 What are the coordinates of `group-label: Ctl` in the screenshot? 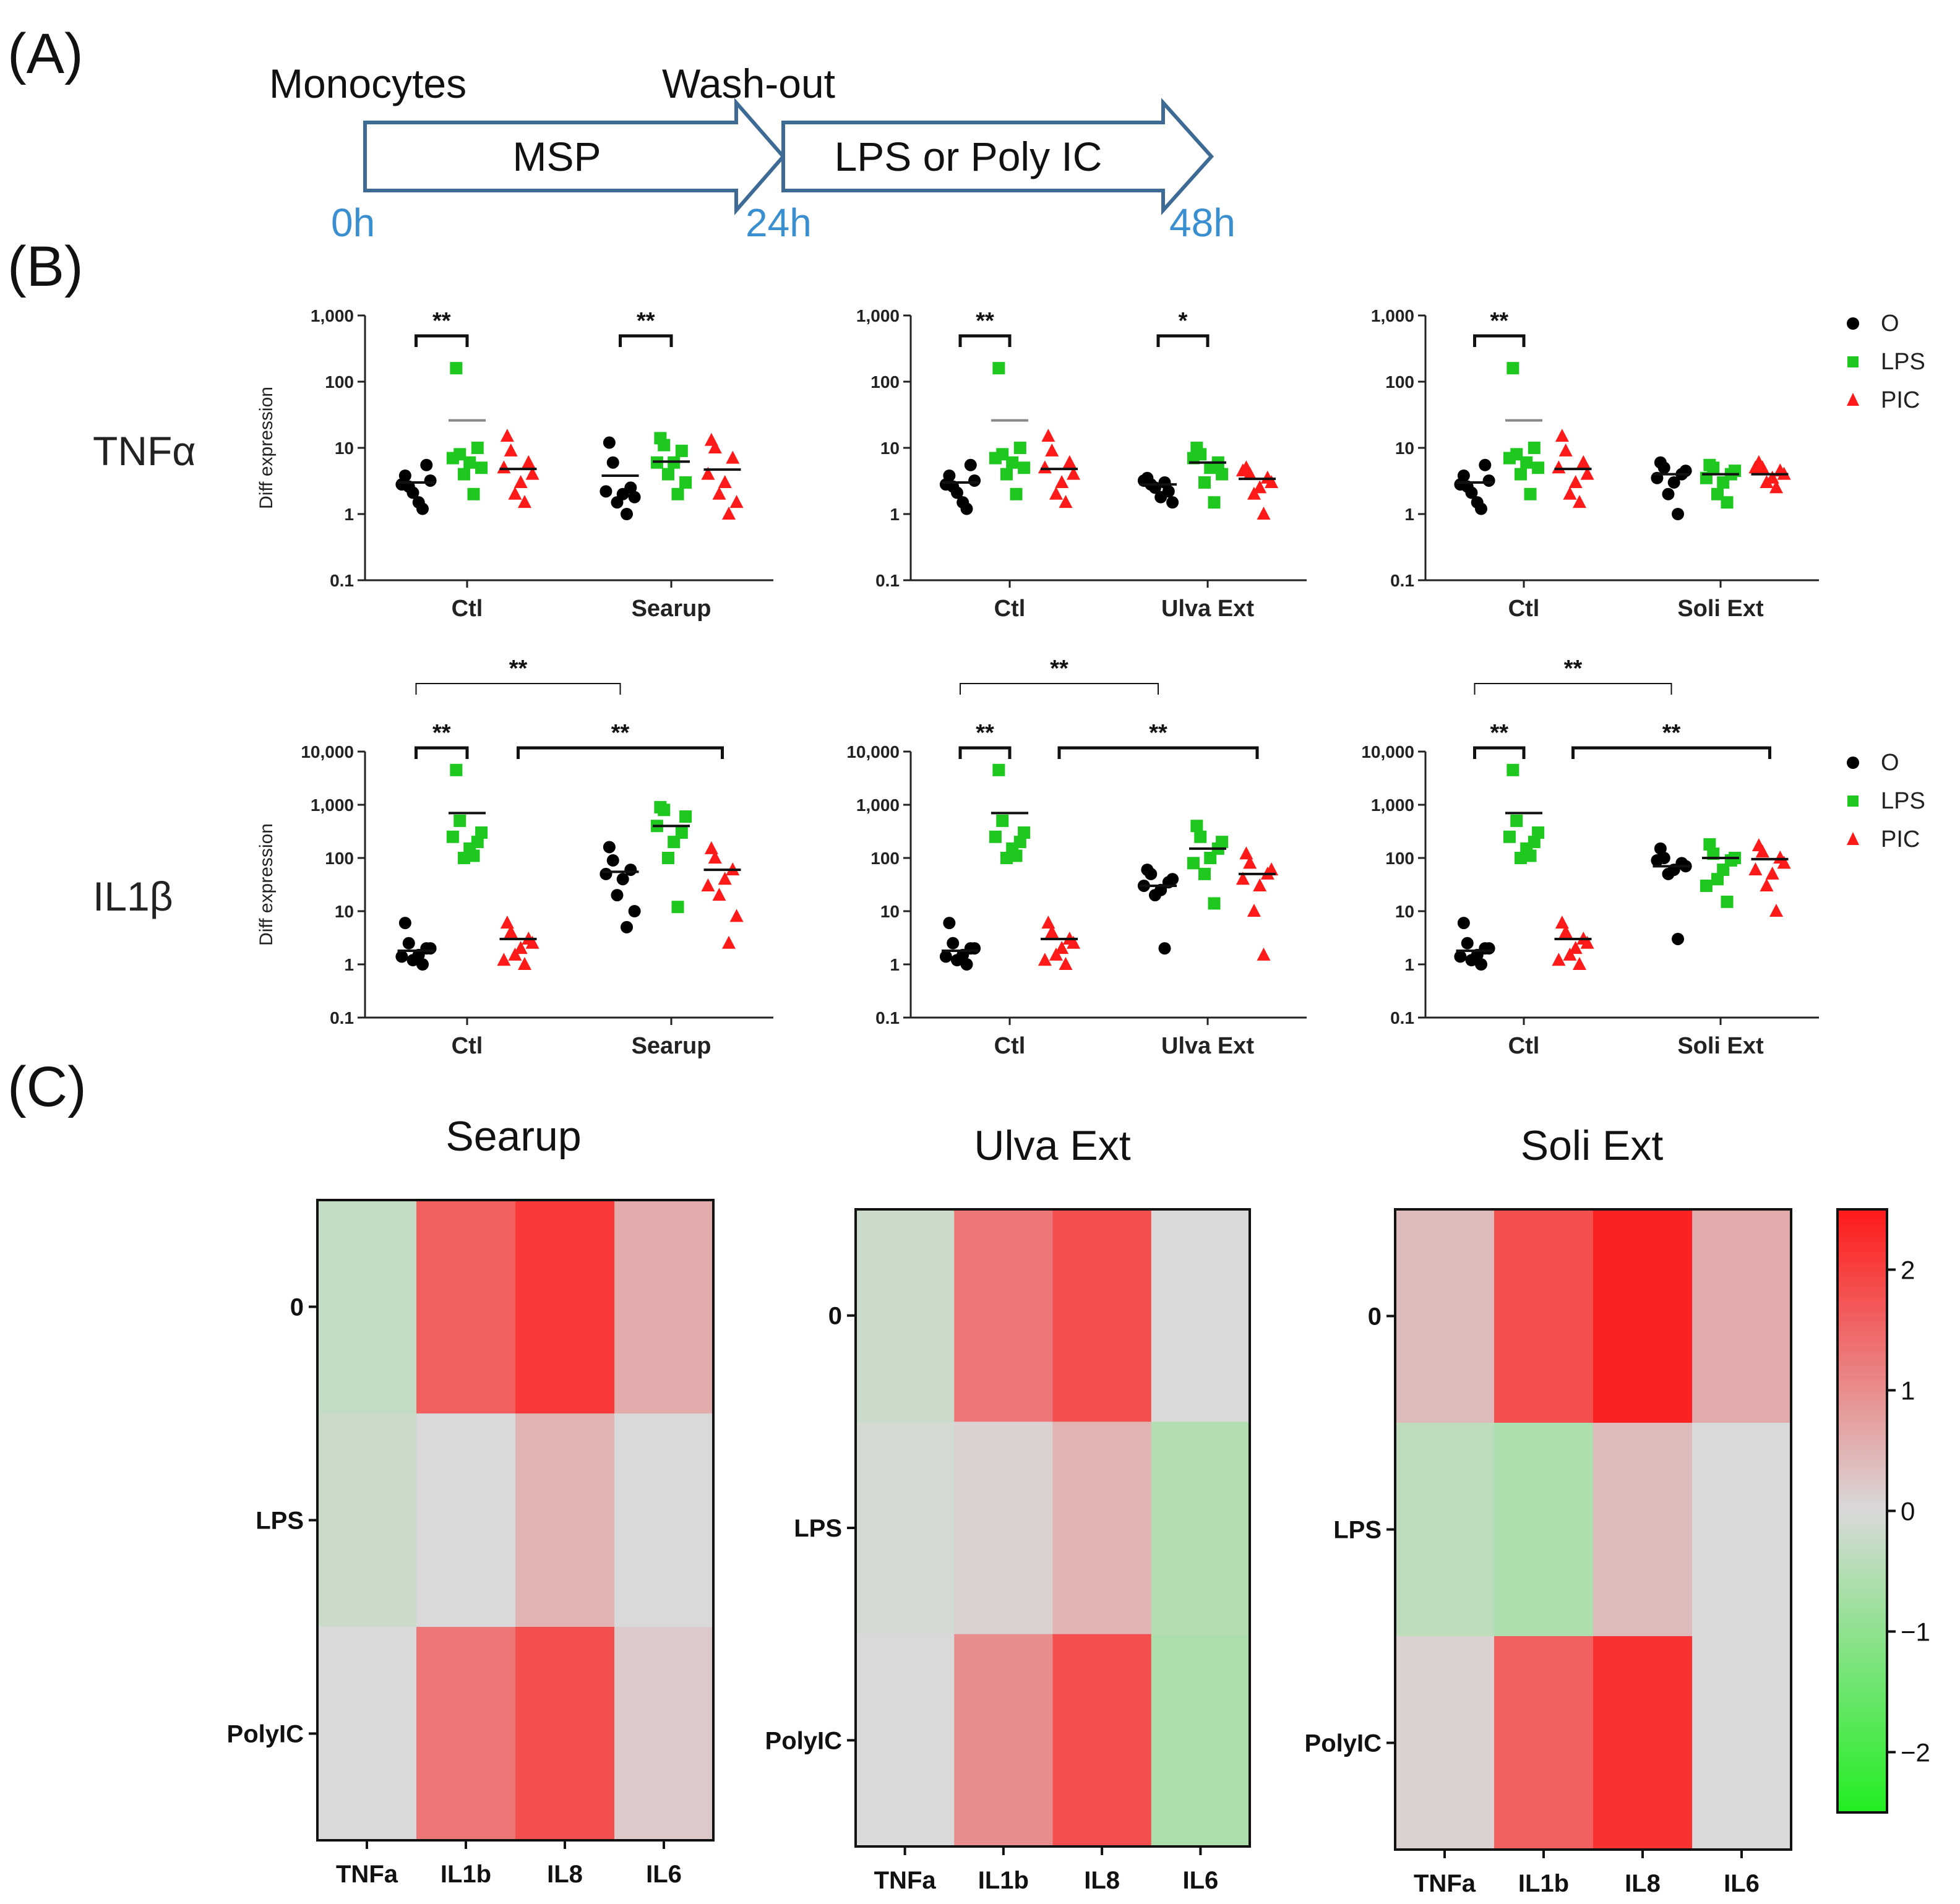 It's located at (1524, 1046).